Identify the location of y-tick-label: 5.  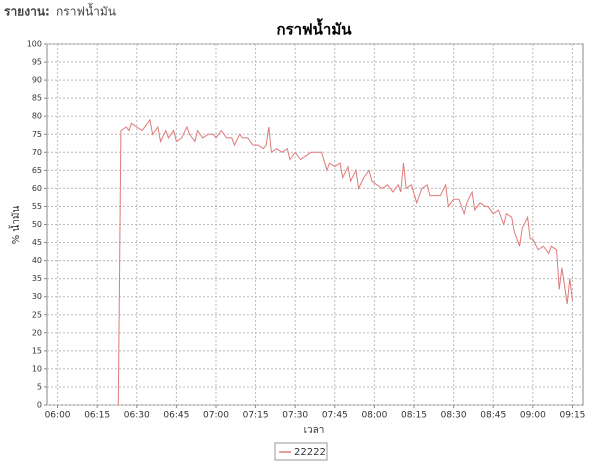
(39, 386).